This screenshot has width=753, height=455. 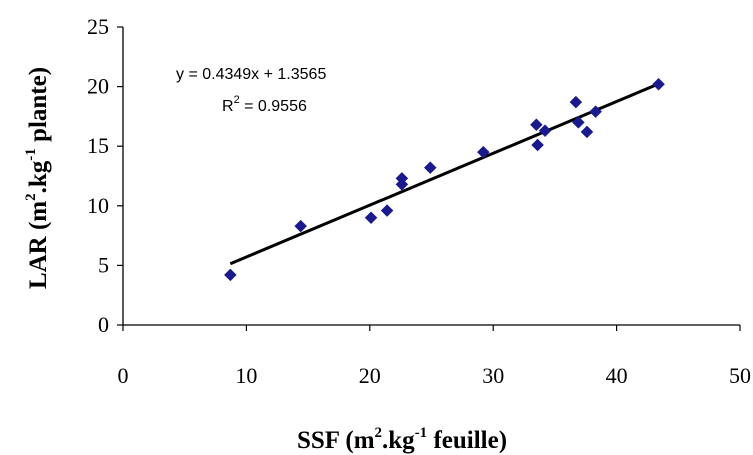 I want to click on x-axis-title-suffix: feuille), so click(x=467, y=440).